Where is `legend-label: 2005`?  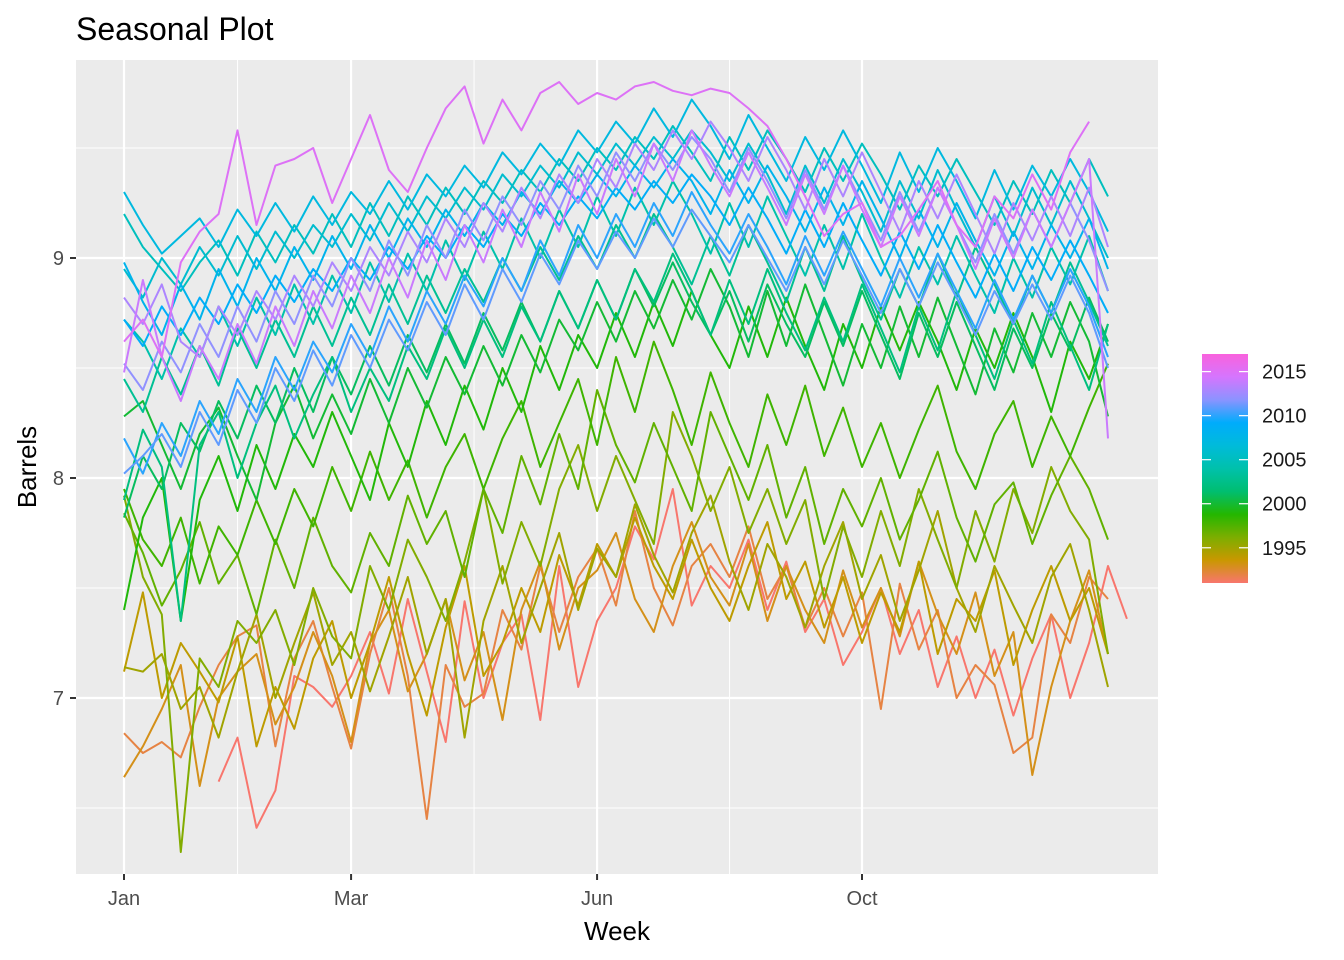 legend-label: 2005 is located at coordinates (1284, 461).